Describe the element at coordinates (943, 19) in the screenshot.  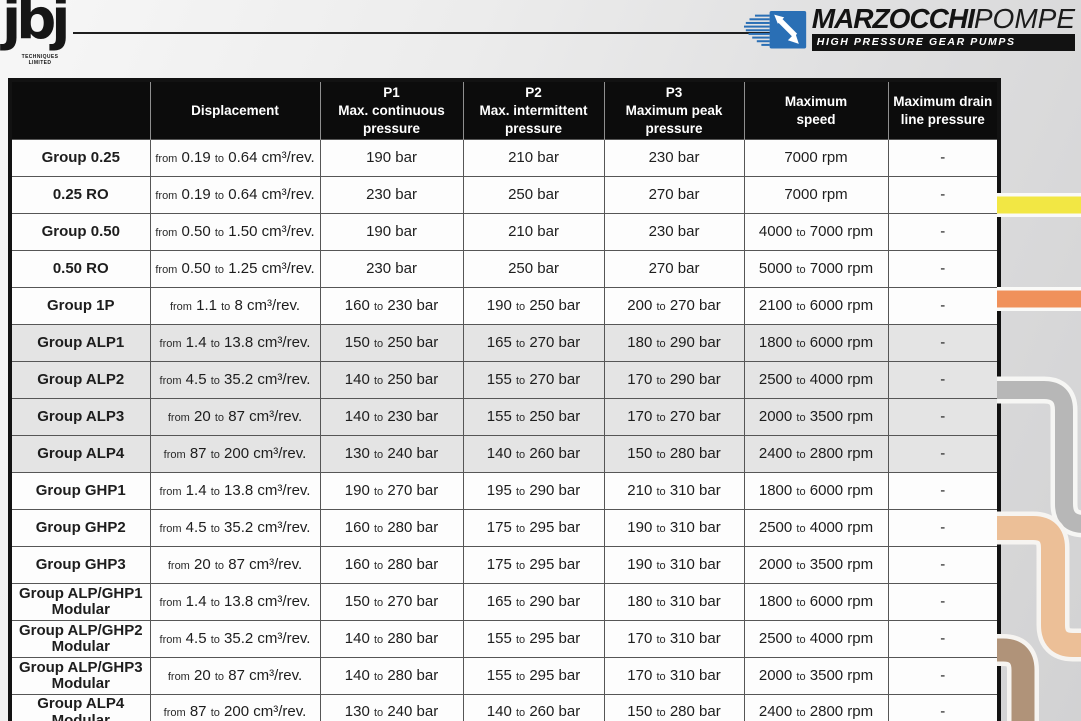
I see `marzocchi-brand: MARZOCCHIPOMPE` at that location.